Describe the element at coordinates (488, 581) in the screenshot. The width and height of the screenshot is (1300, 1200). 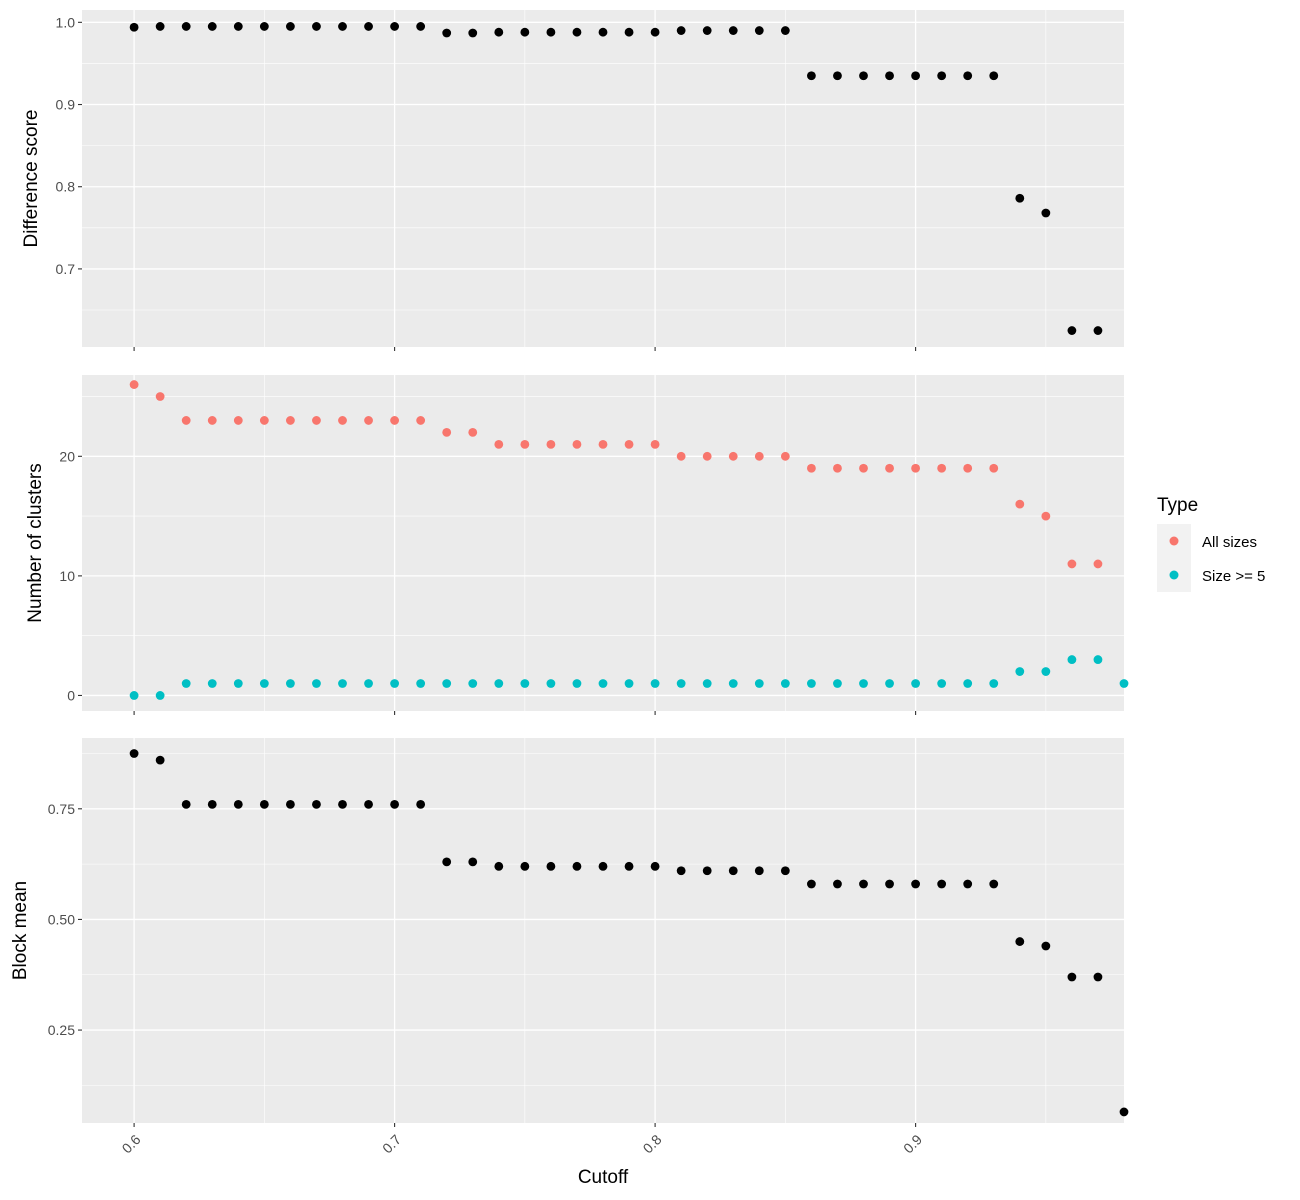
I see `panel-ticks: 0 10 20` at that location.